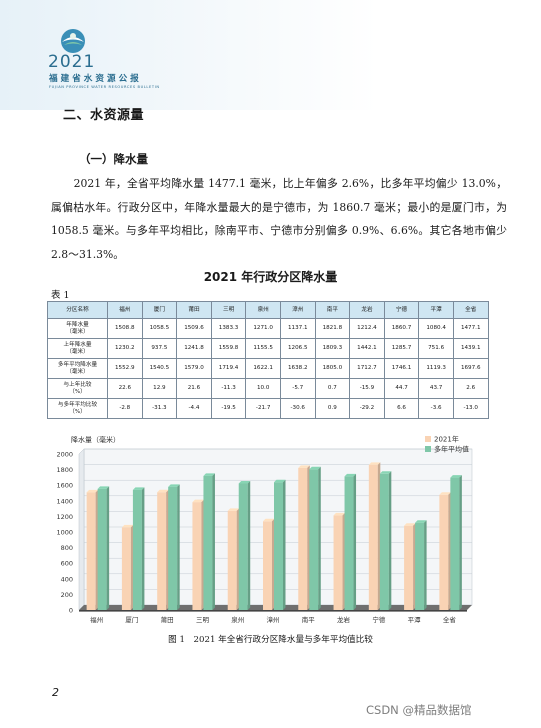 This screenshot has width=541, height=728. I want to click on column-header: 厦门, so click(159, 310).